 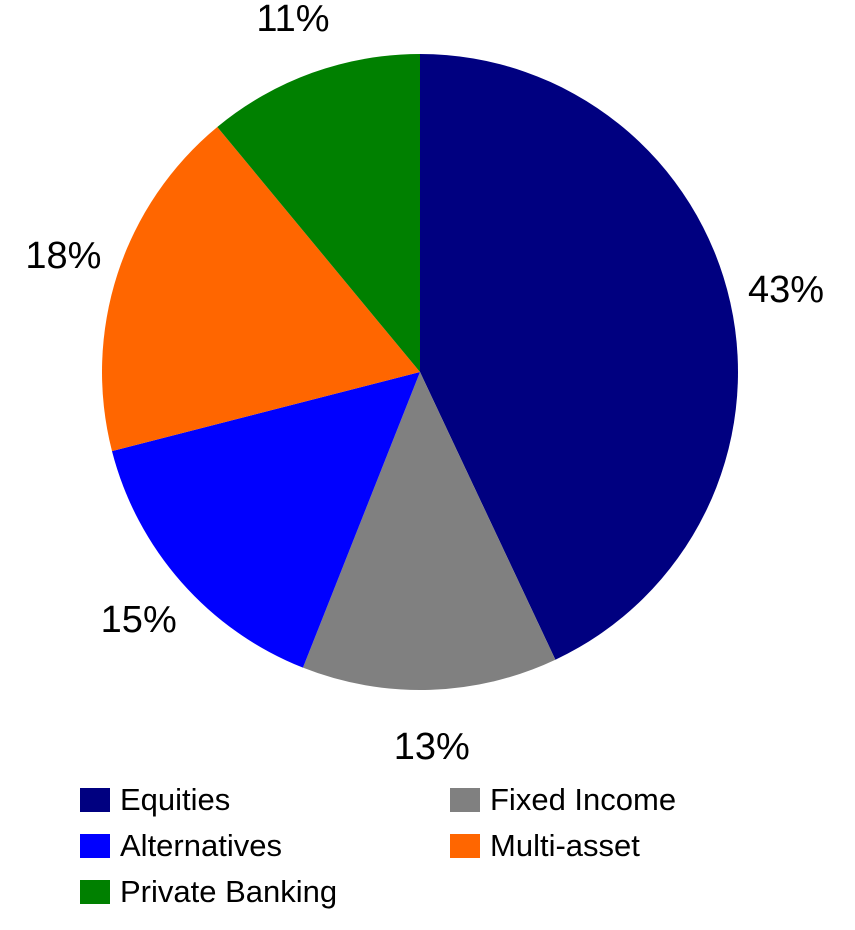 What do you see at coordinates (265, 800) in the screenshot?
I see `legend-item-equities: Equities` at bounding box center [265, 800].